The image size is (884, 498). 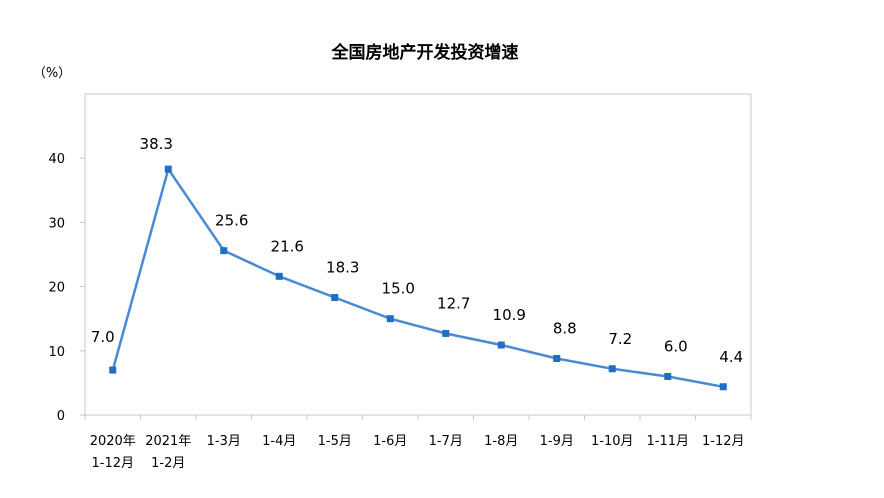 I want to click on y-axis-label: （%）, so click(x=52, y=73).